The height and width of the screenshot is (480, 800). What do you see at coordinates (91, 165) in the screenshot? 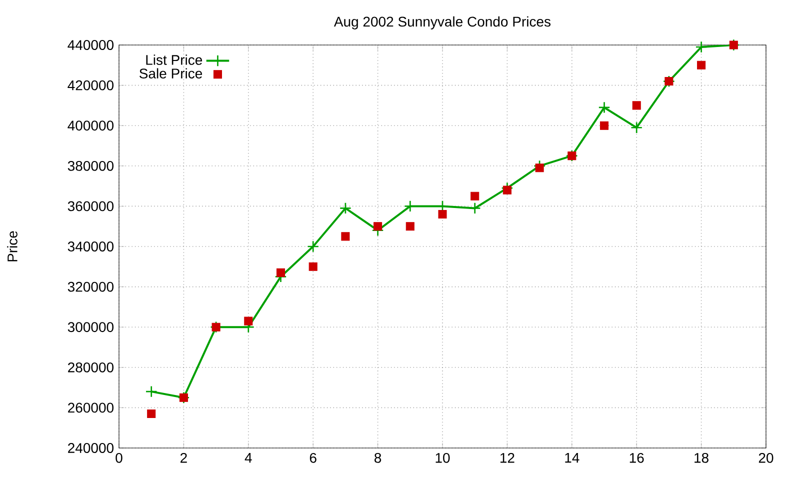
I see `y-tick-label: 380000` at bounding box center [91, 165].